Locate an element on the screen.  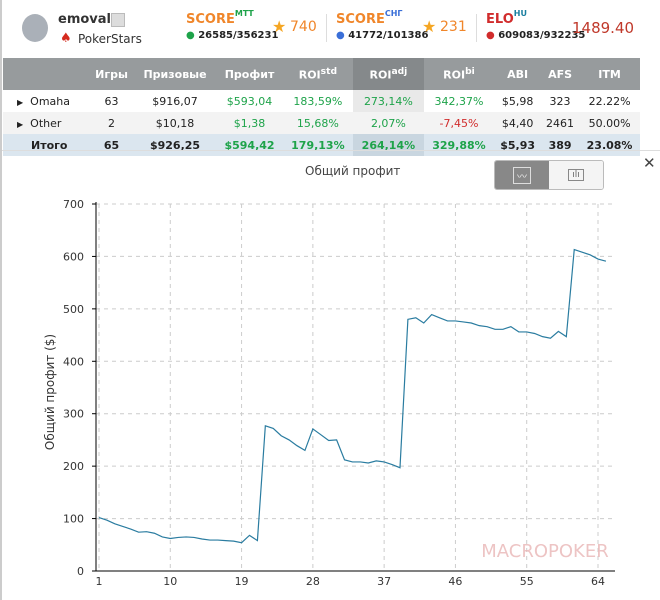
score-value: 231 is located at coordinates (453, 27).